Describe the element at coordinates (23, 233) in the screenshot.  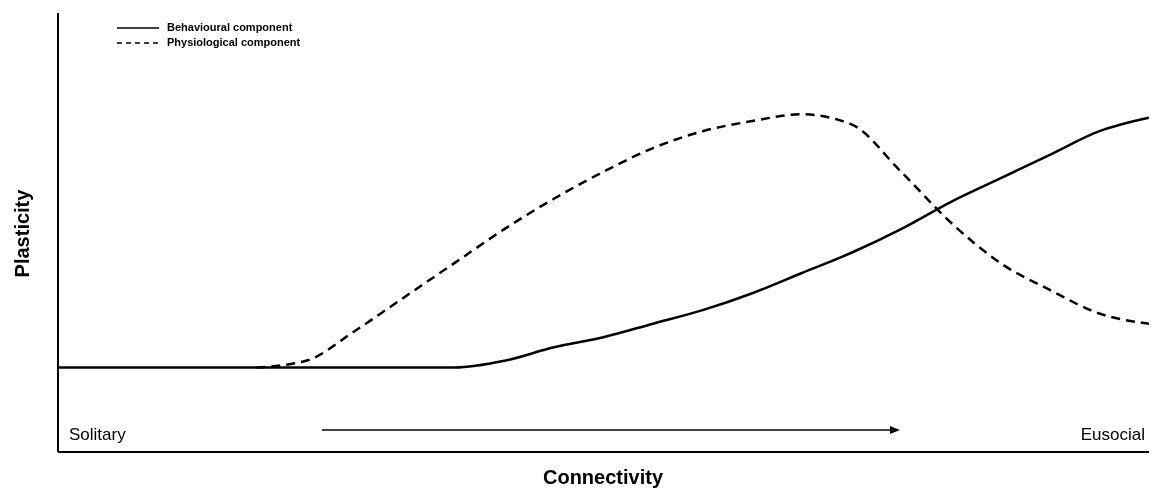
I see `y-axis-title: Plasticity` at that location.